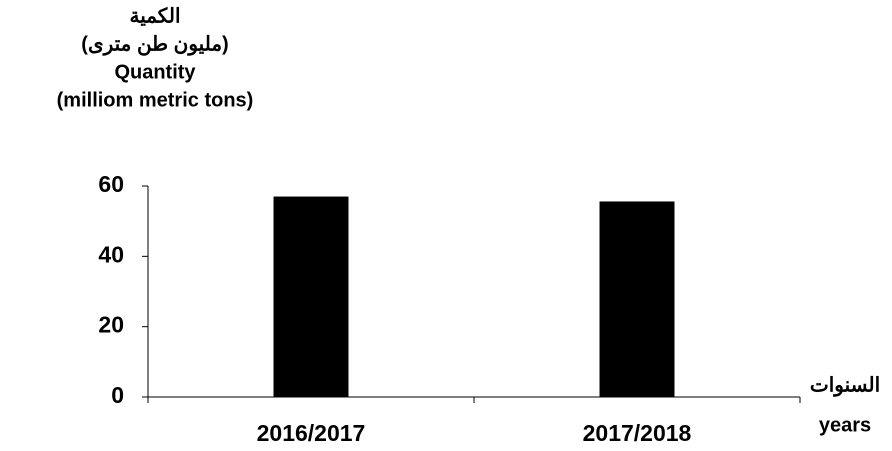 The image size is (892, 451). What do you see at coordinates (117, 395) in the screenshot?
I see `y-tick-label: 0` at bounding box center [117, 395].